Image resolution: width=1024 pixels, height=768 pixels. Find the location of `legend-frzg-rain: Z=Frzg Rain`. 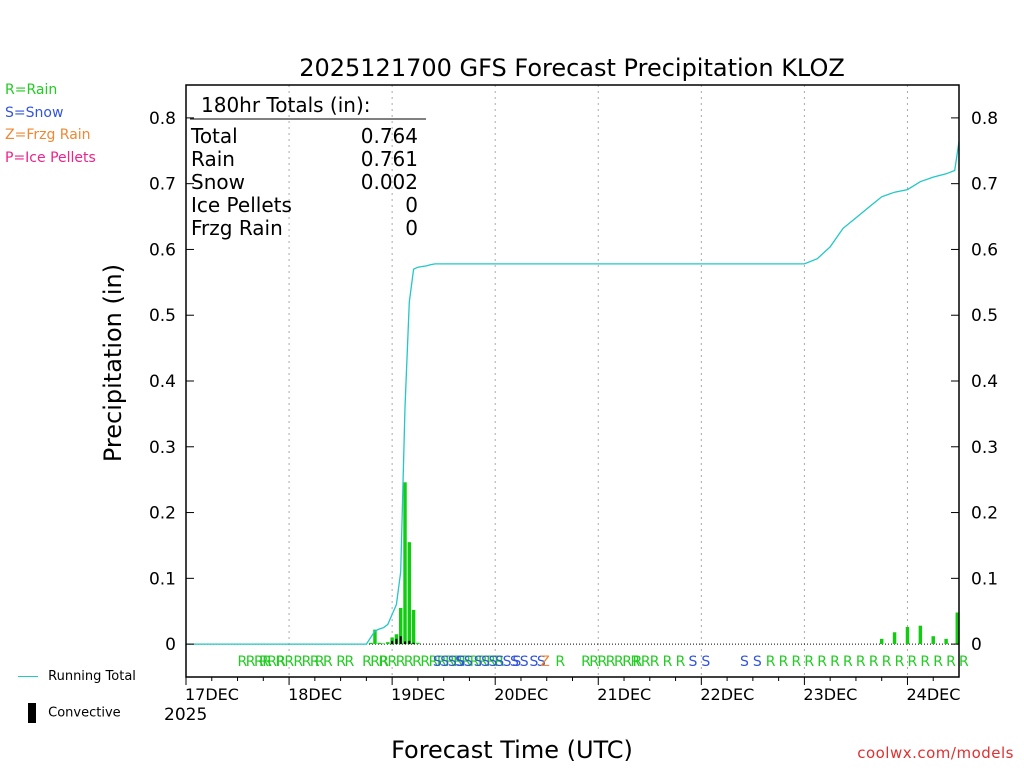

legend-frzg-rain: Z=Frzg Rain is located at coordinates (48, 135).